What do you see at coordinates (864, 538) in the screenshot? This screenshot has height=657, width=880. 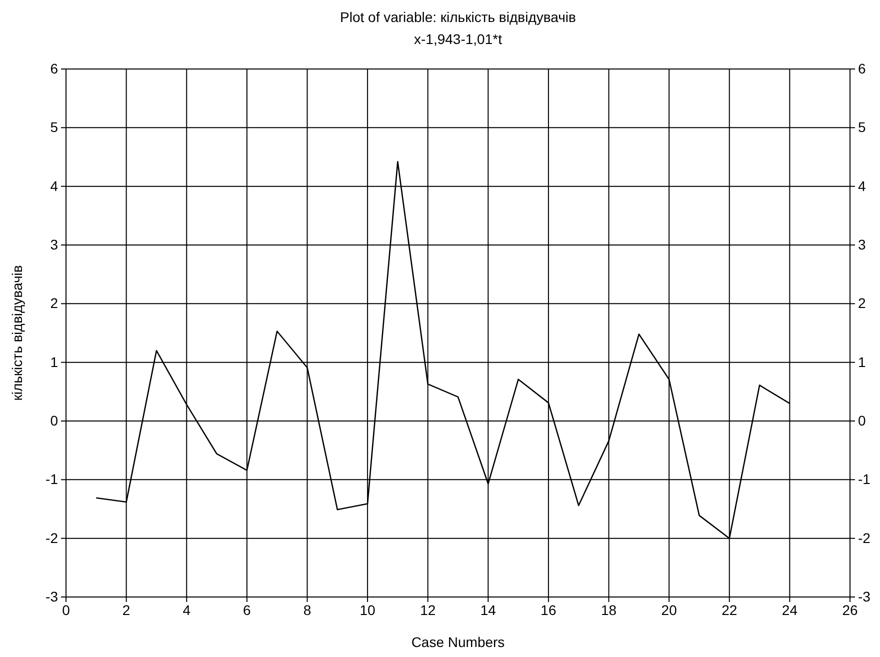 I see `y2-tick-label: -2` at bounding box center [864, 538].